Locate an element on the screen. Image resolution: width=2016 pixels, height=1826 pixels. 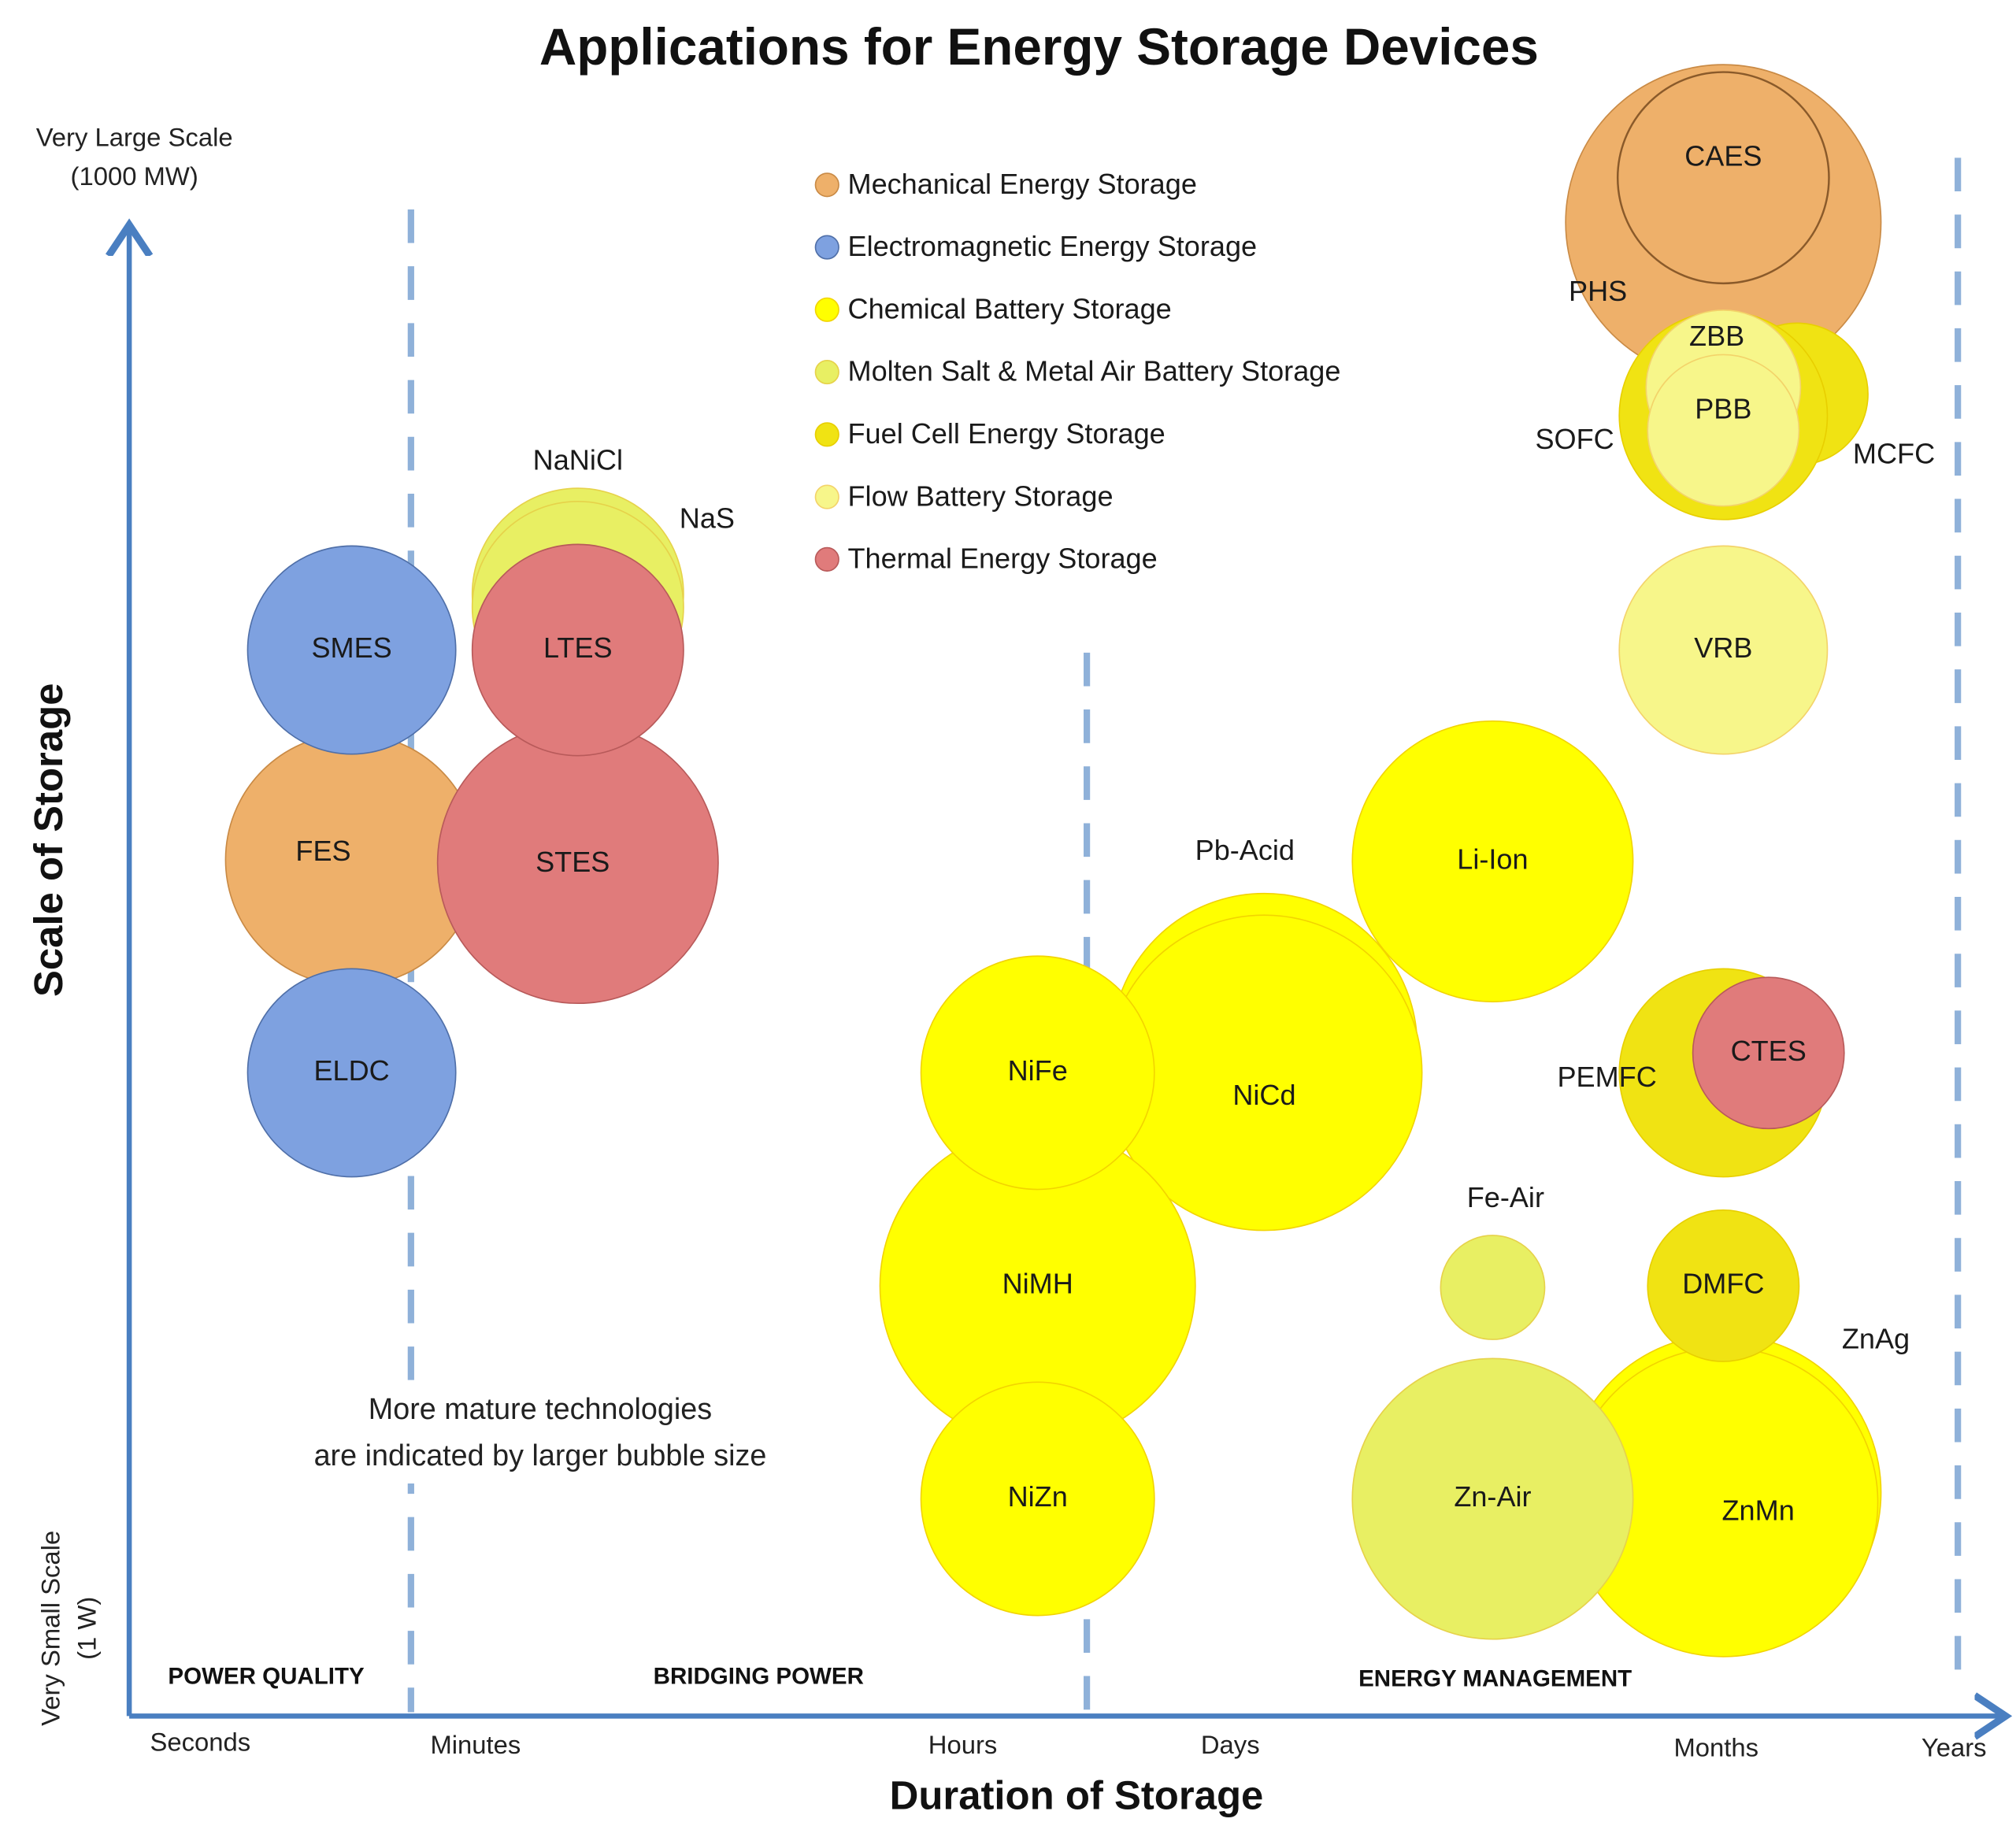
legend-label-fuel: Fuel Cell Energy Storage is located at coordinates (1007, 433).